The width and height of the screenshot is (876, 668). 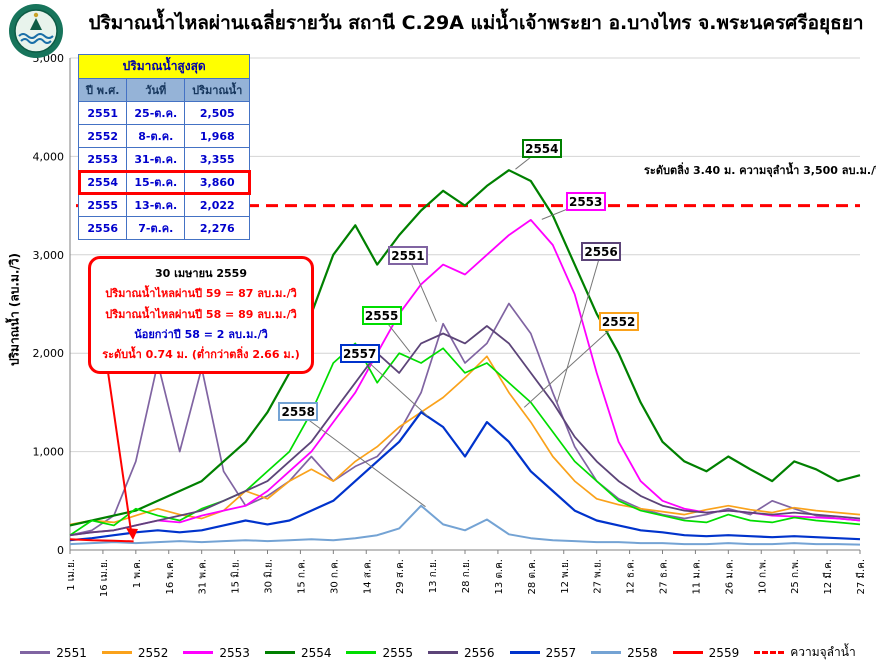 I want to click on x-tick-label: 30 มิ.ย., so click(x=269, y=576).